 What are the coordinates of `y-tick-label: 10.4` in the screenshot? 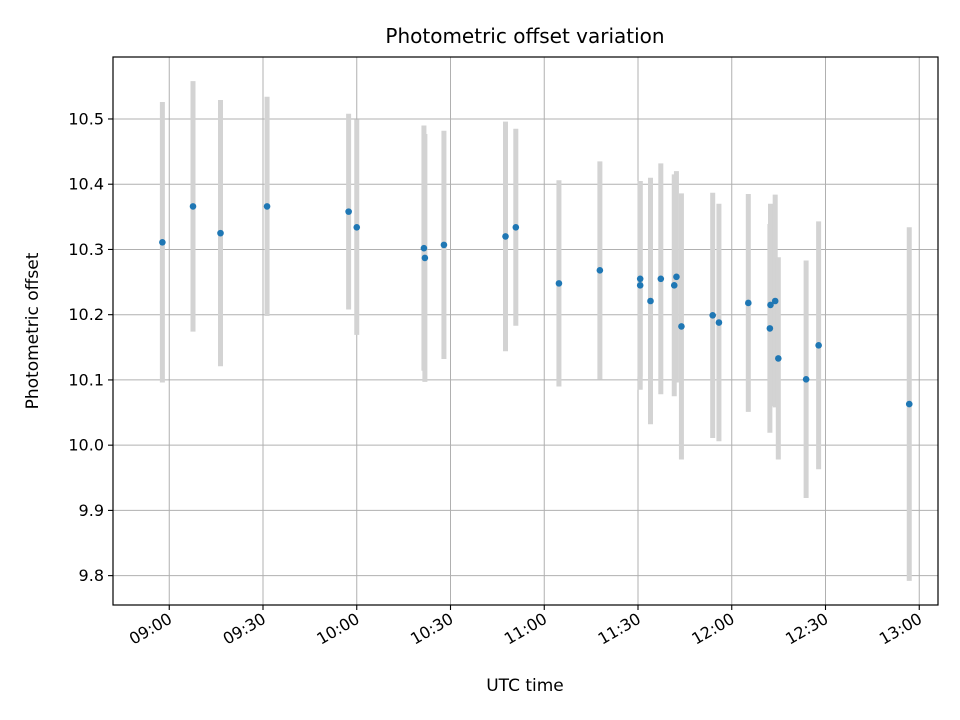 It's located at (86, 184).